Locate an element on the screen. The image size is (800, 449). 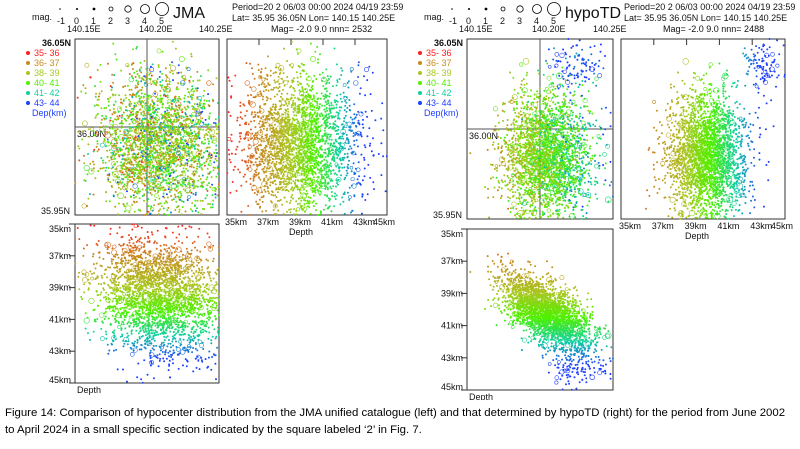
lon-tick-label: 140.25E is located at coordinates (216, 29).